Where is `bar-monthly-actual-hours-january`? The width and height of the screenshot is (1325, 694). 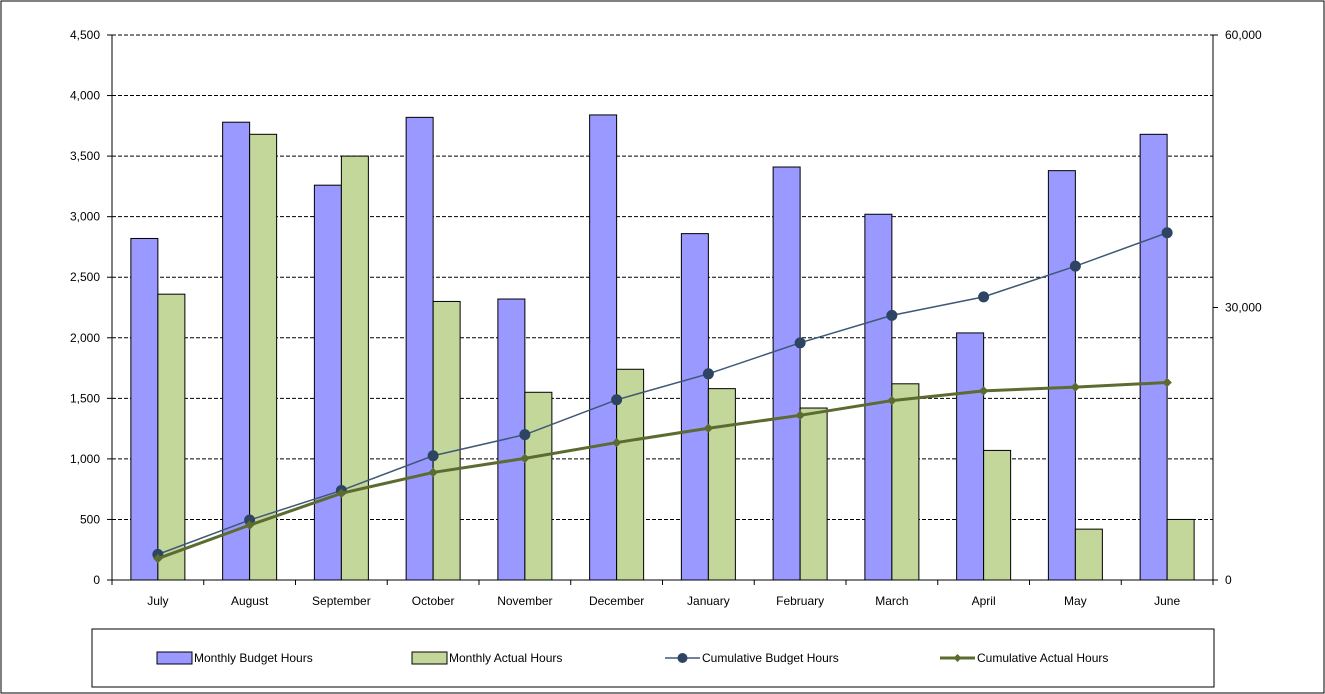
bar-monthly-actual-hours-january is located at coordinates (721, 484).